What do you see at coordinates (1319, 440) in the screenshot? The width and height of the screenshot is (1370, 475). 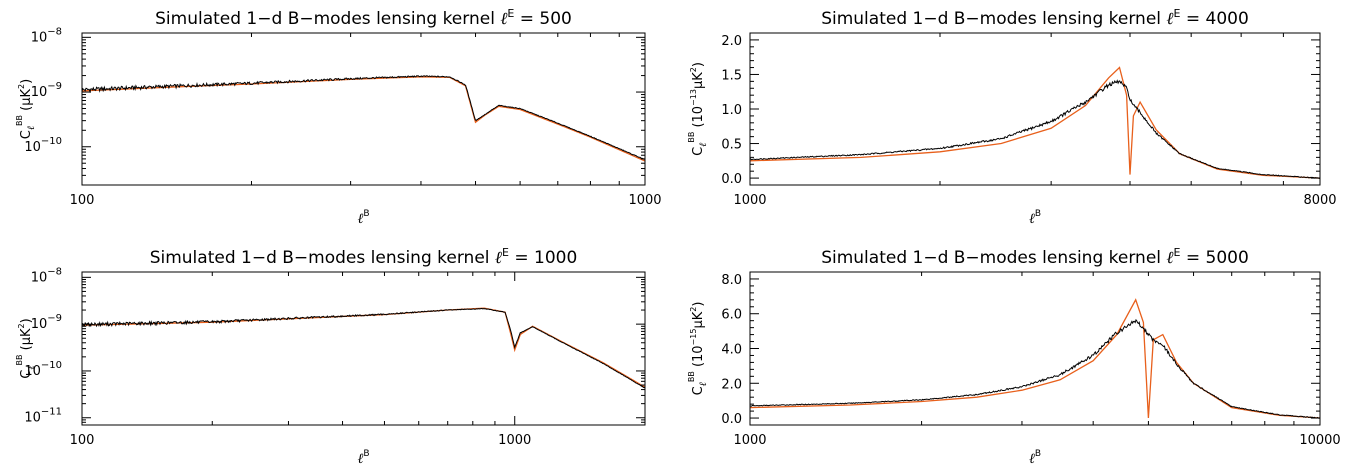 I see `x-tick-label: 10000` at bounding box center [1319, 440].